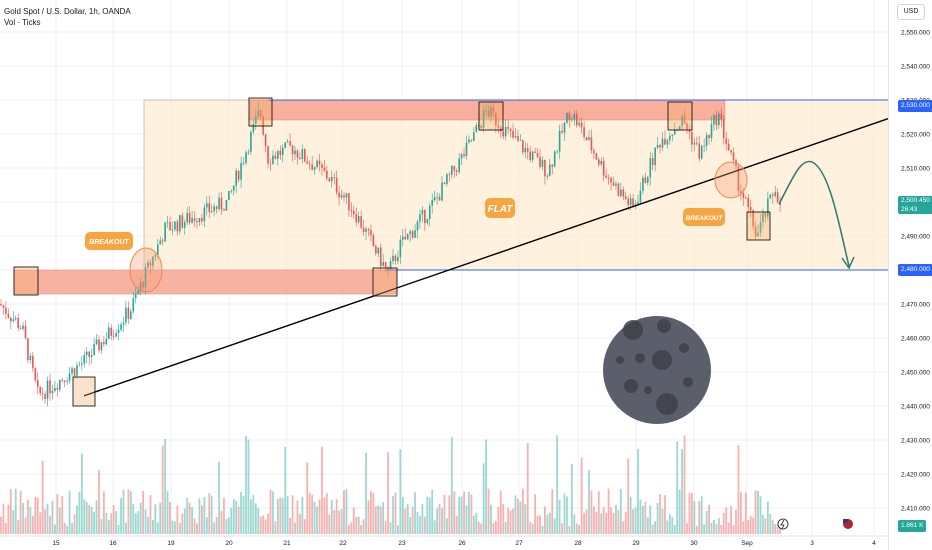 This screenshot has height=550, width=932. I want to click on lightning-icon, so click(783, 524).